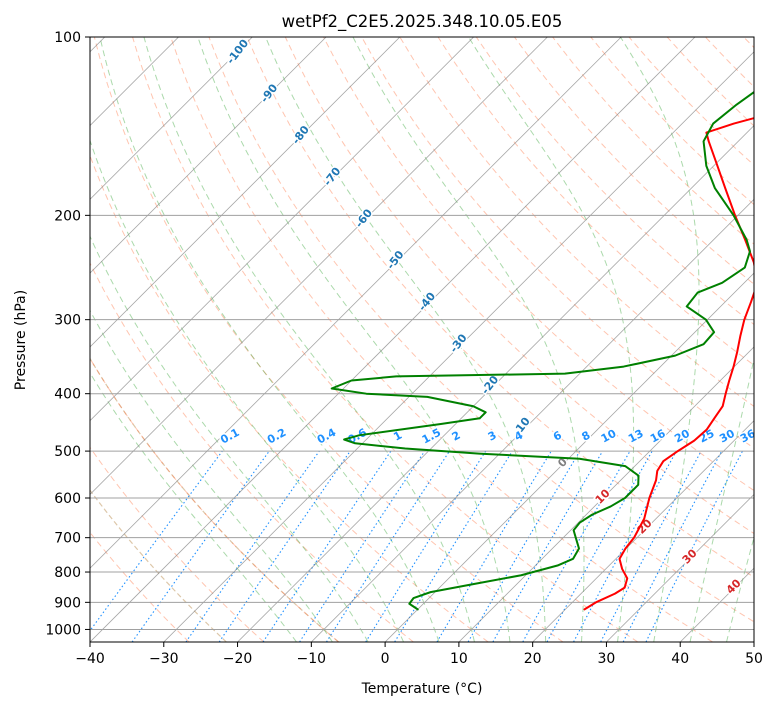 The width and height of the screenshot is (775, 708). I want to click on x-tick-label: 40, so click(680, 659).